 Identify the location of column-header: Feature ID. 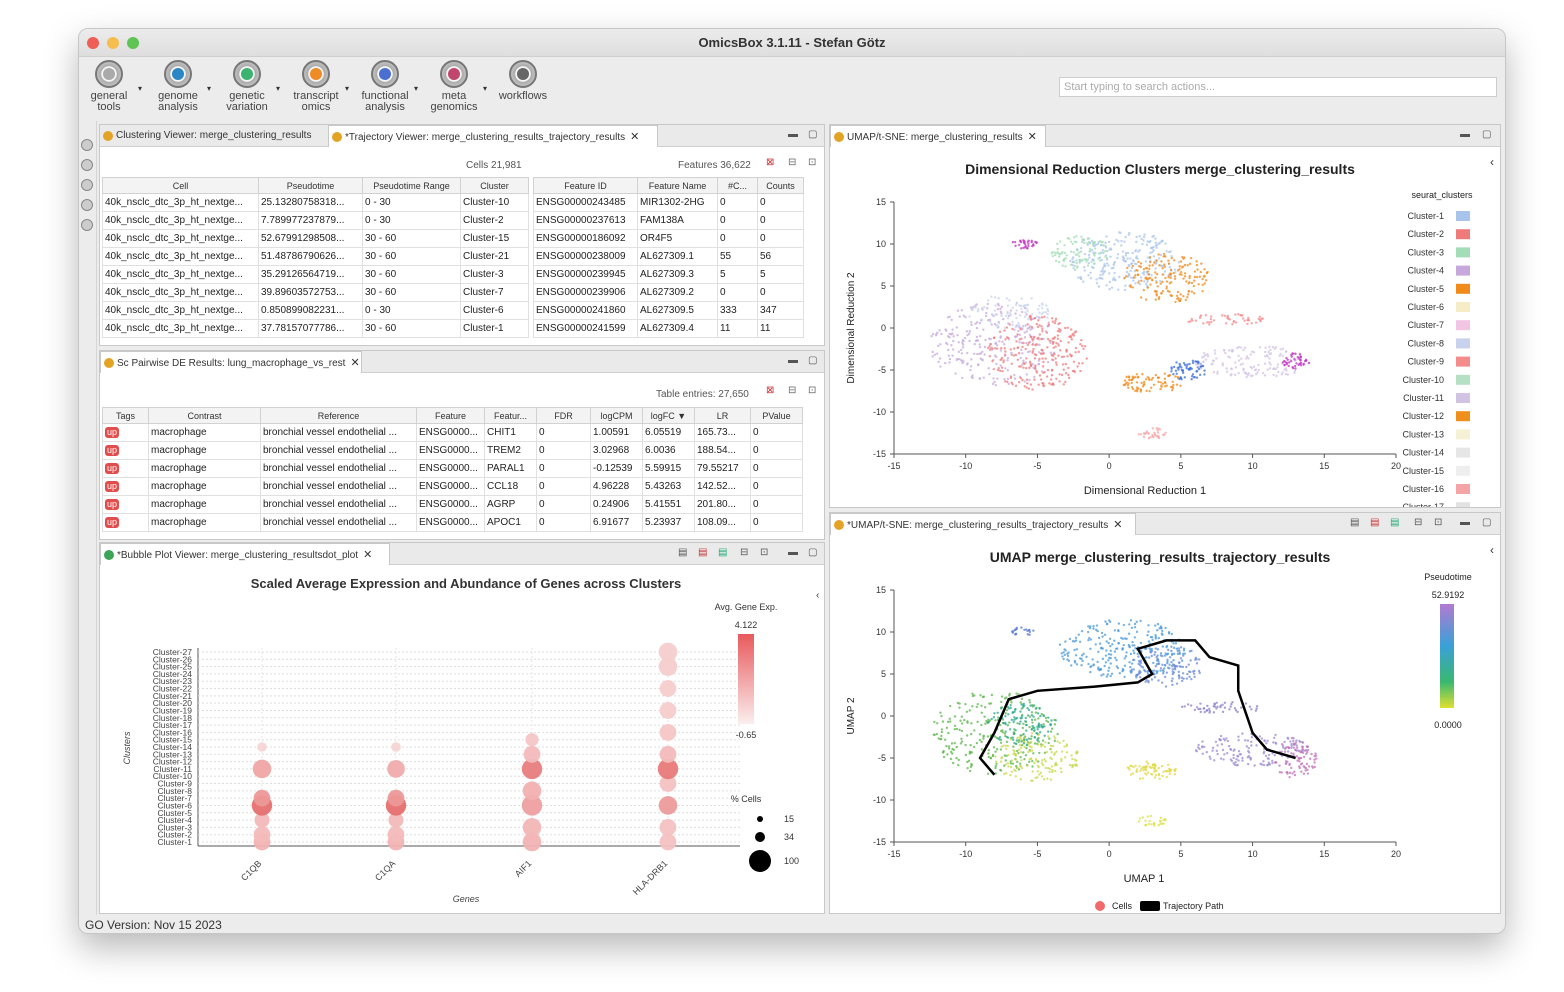
(585, 185).